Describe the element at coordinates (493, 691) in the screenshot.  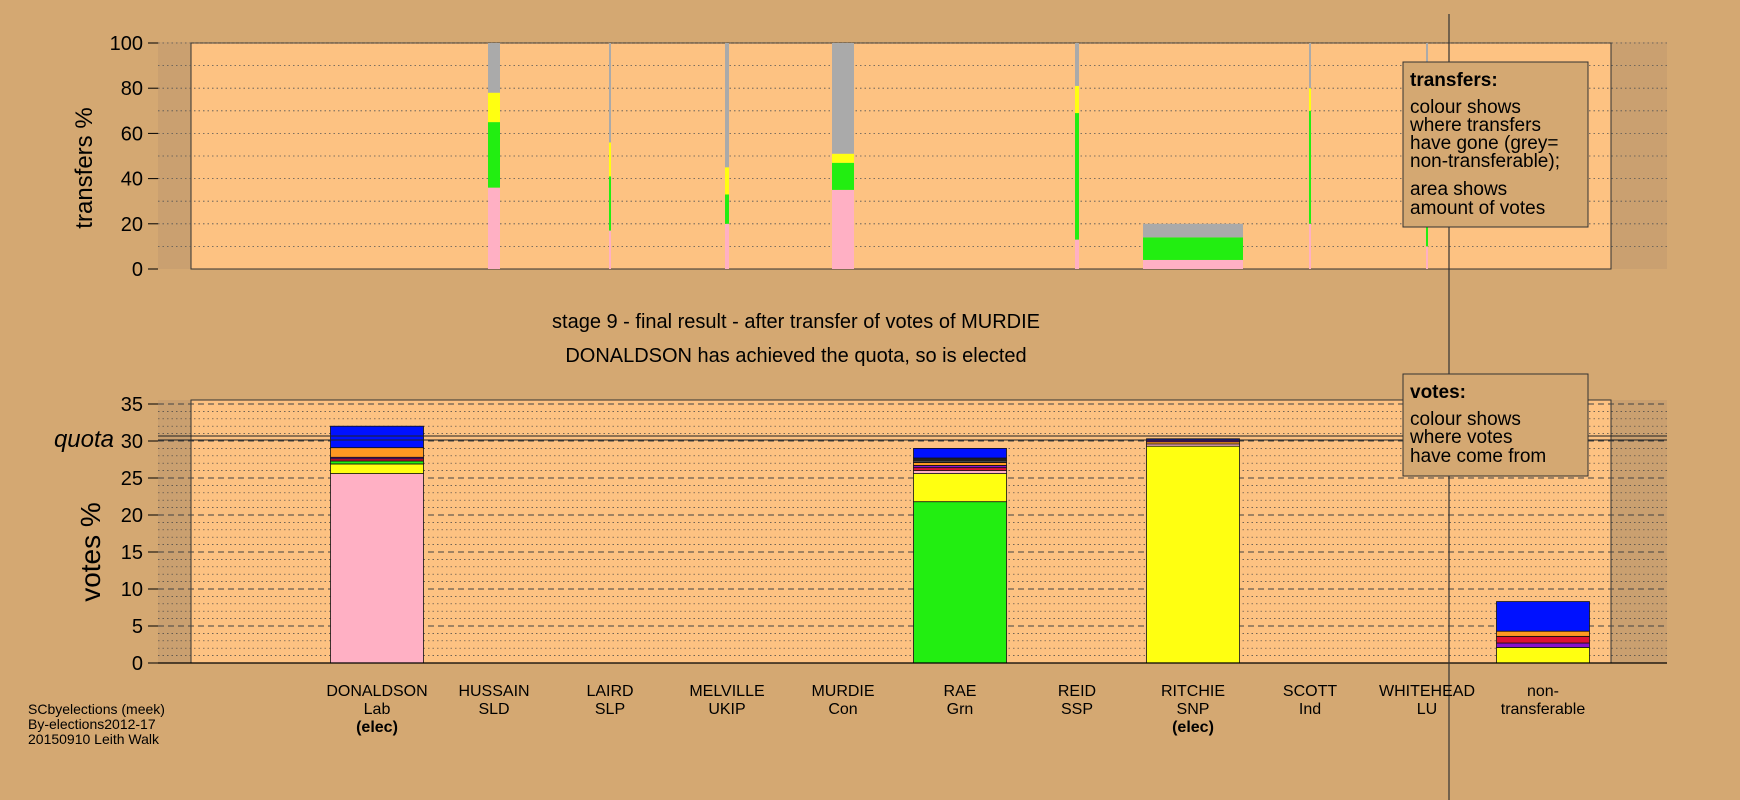
I see `candidate-name: HUSSAIN` at that location.